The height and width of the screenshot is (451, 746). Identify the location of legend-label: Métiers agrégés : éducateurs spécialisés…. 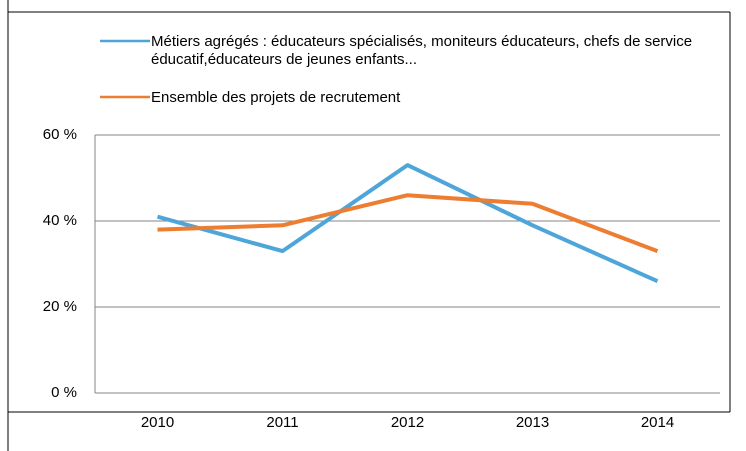
(422, 50).